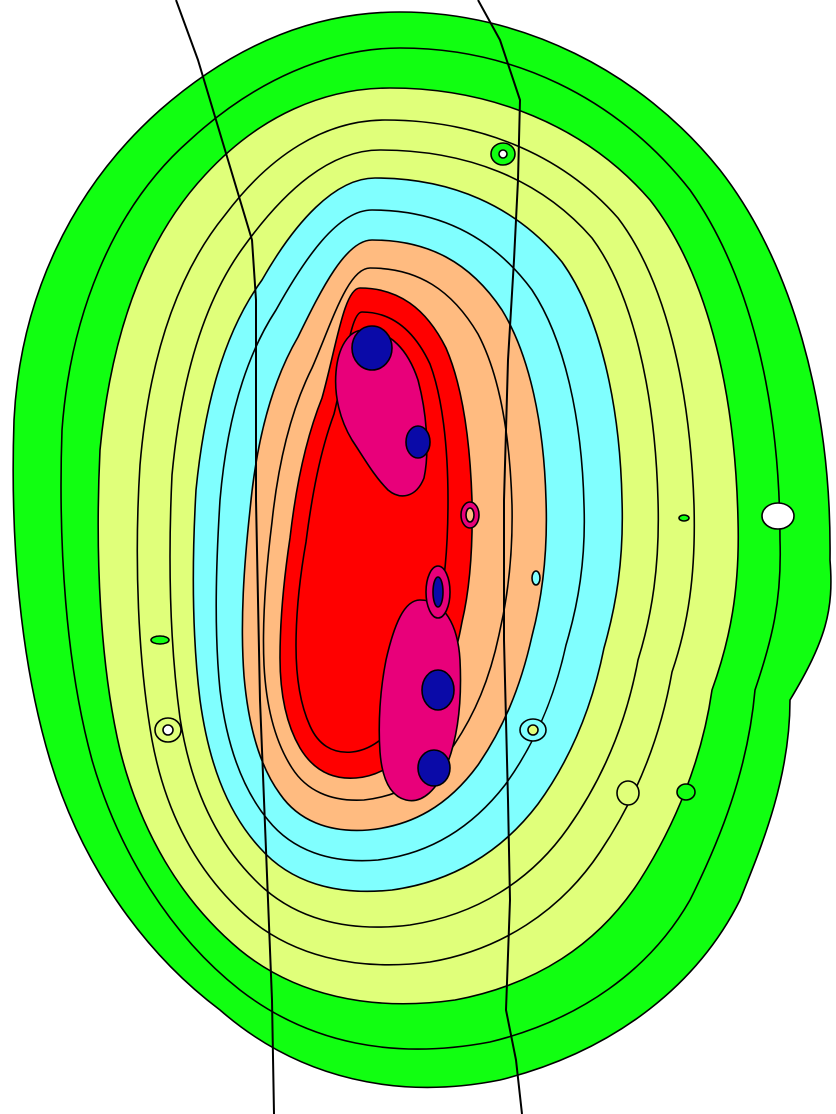  What do you see at coordinates (503, 154) in the screenshot?
I see `contour-islet-north-white` at bounding box center [503, 154].